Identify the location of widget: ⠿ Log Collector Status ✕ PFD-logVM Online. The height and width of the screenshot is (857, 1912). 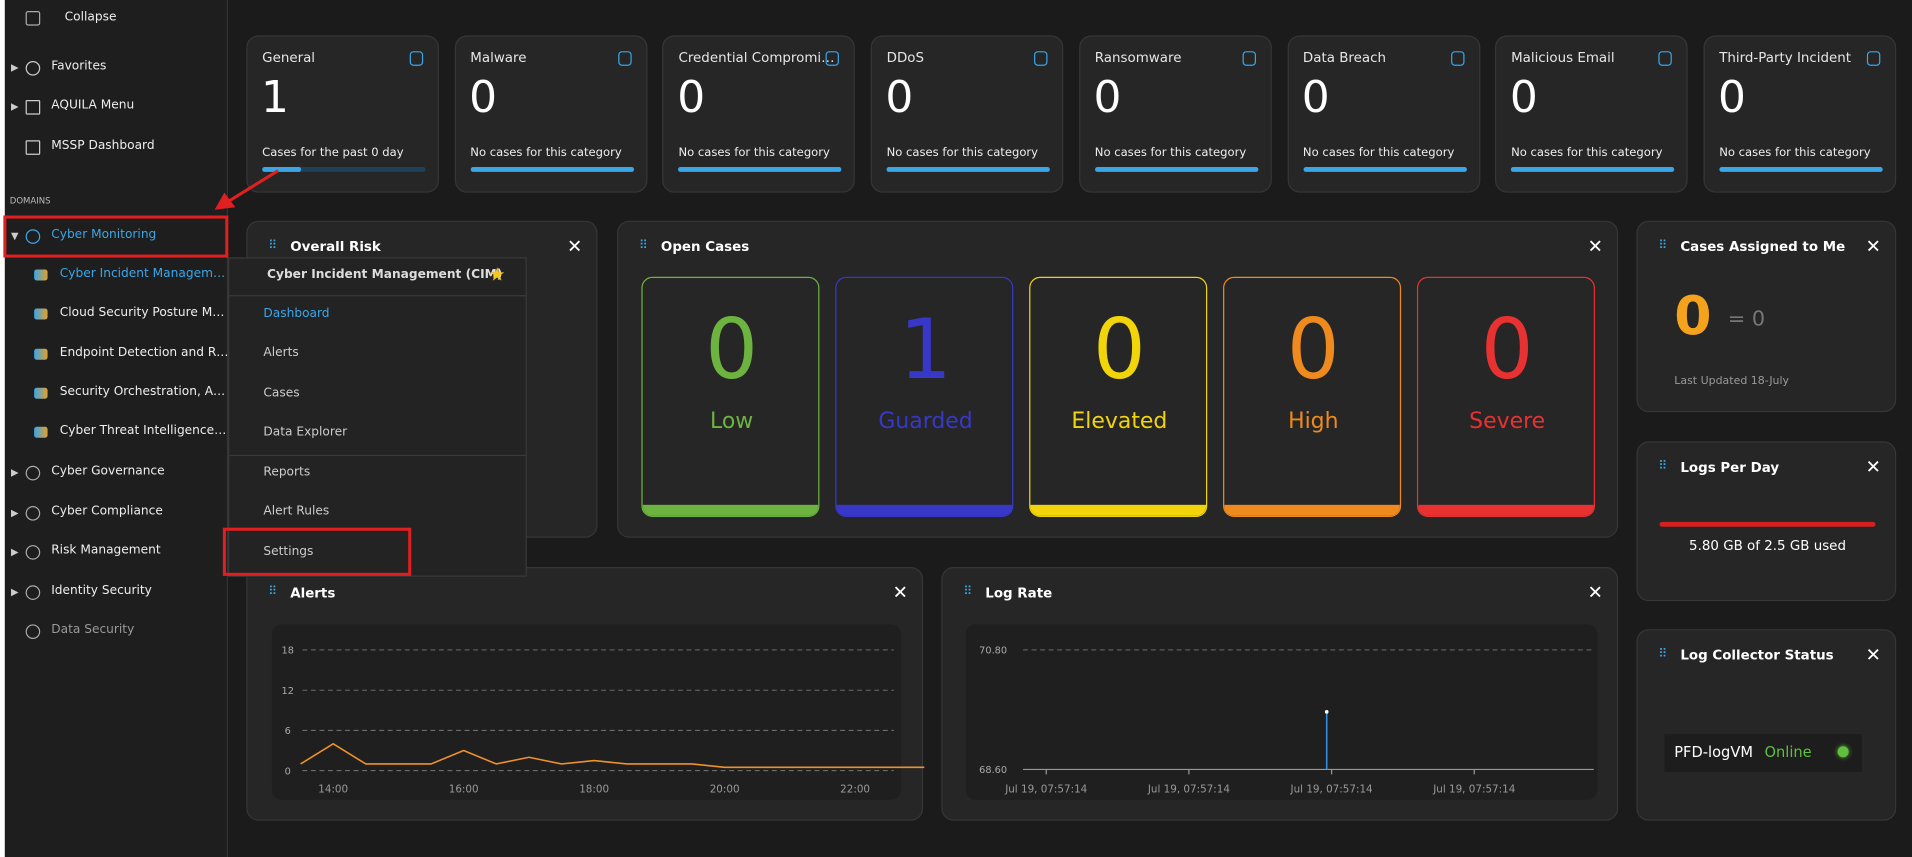
(1766, 725).